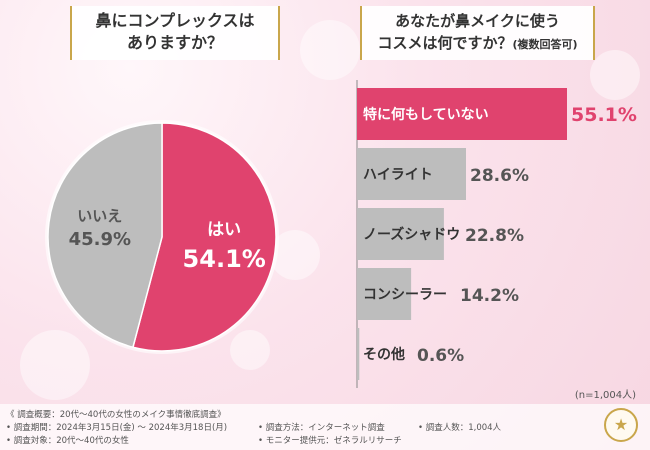 This screenshot has width=650, height=450. I want to click on bar-value-4: 0.6%, so click(440, 356).